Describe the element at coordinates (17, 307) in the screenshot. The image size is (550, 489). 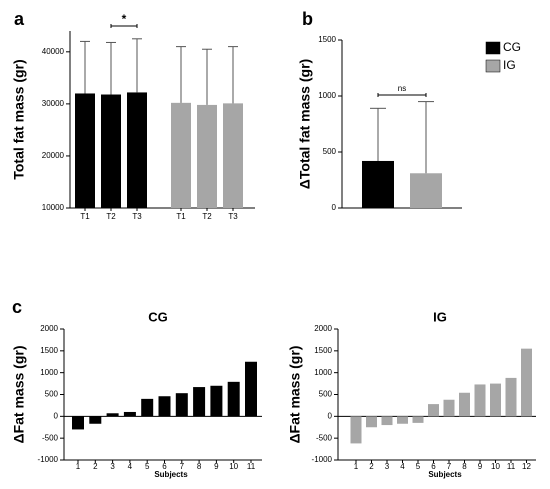
I see `panel-label: c` at that location.